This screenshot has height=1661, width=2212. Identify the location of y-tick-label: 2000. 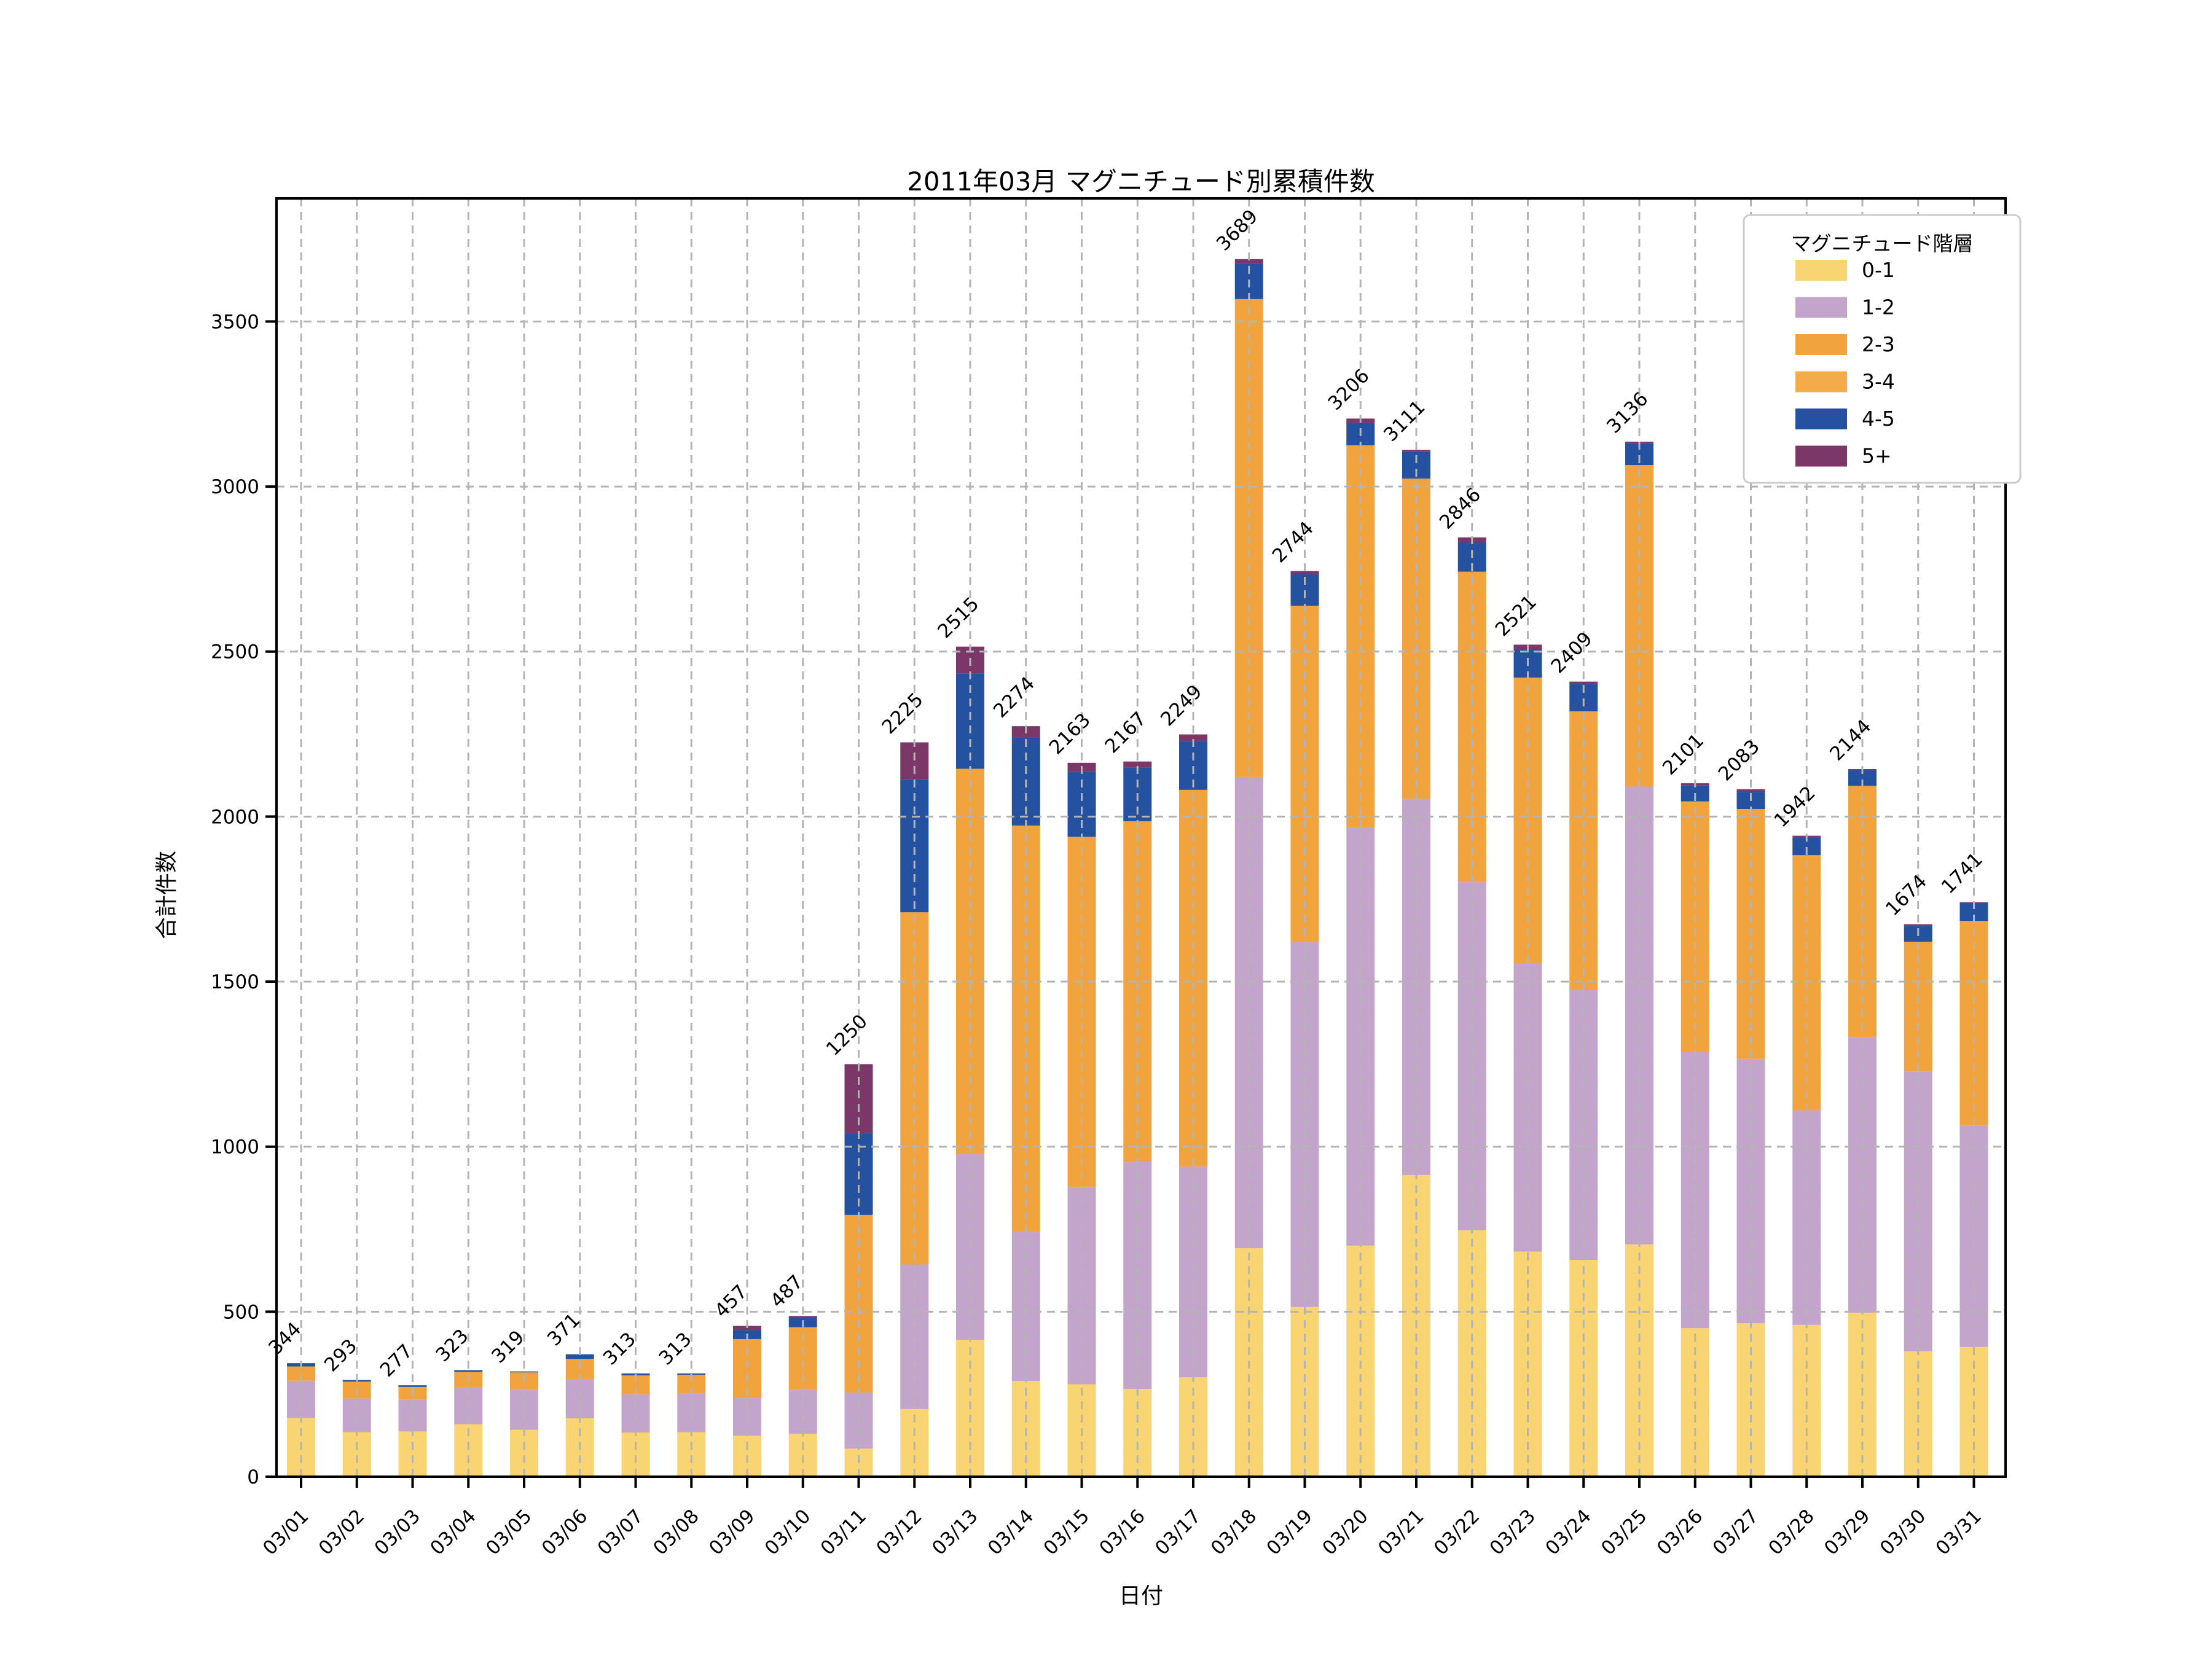
(235, 817).